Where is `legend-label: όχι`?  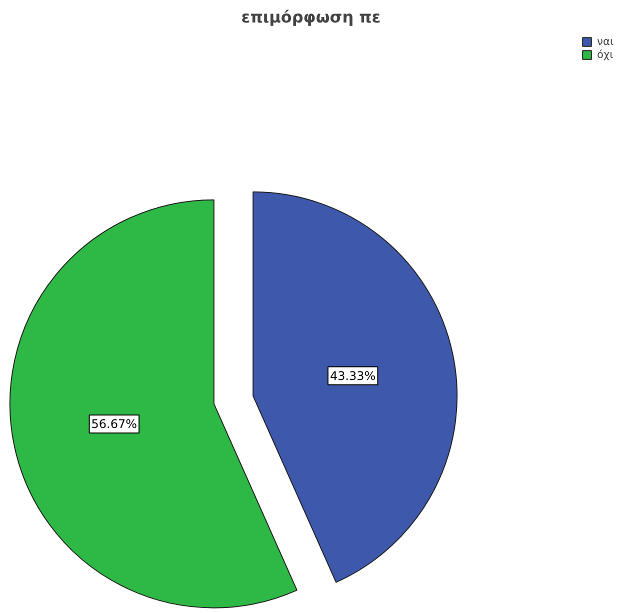
legend-label: όχι is located at coordinates (605, 54).